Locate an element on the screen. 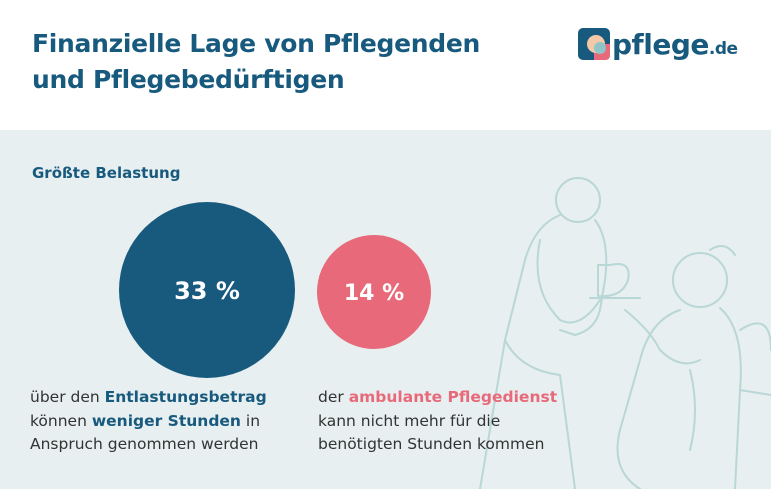 This screenshot has height=489, width=771. text: der is located at coordinates (333, 397).